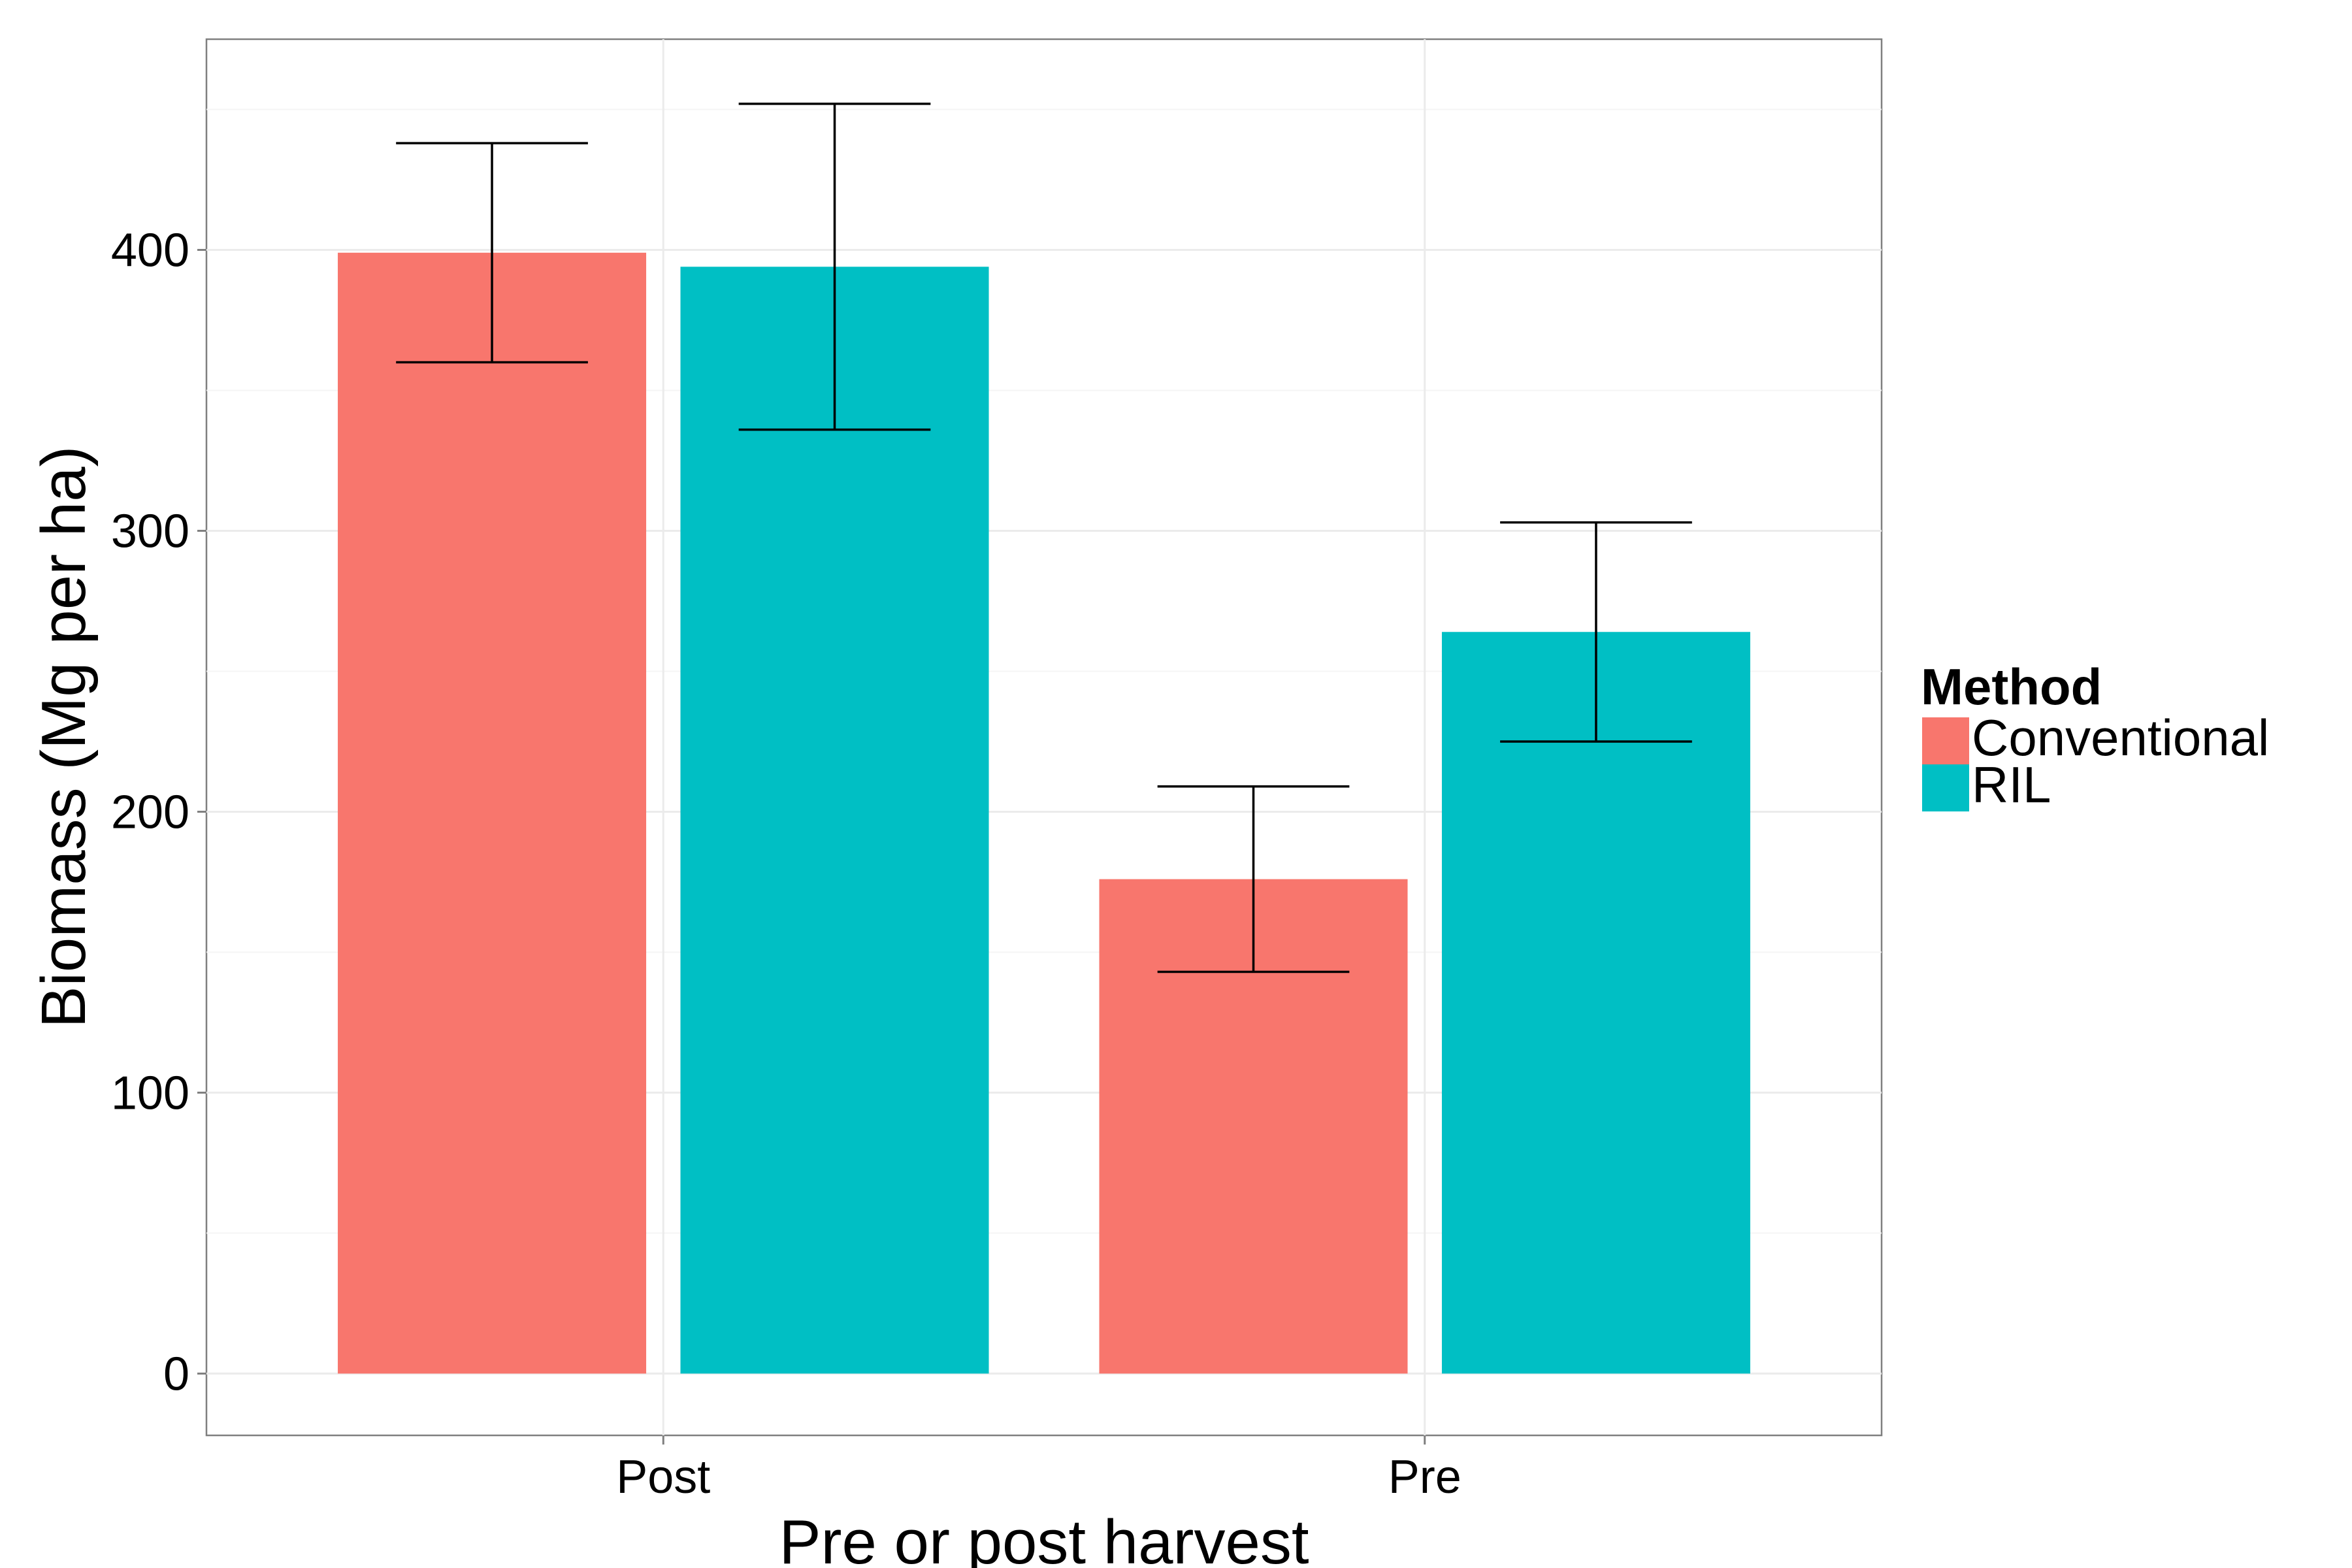  I want to click on y-tick-label: 0, so click(176, 1374).